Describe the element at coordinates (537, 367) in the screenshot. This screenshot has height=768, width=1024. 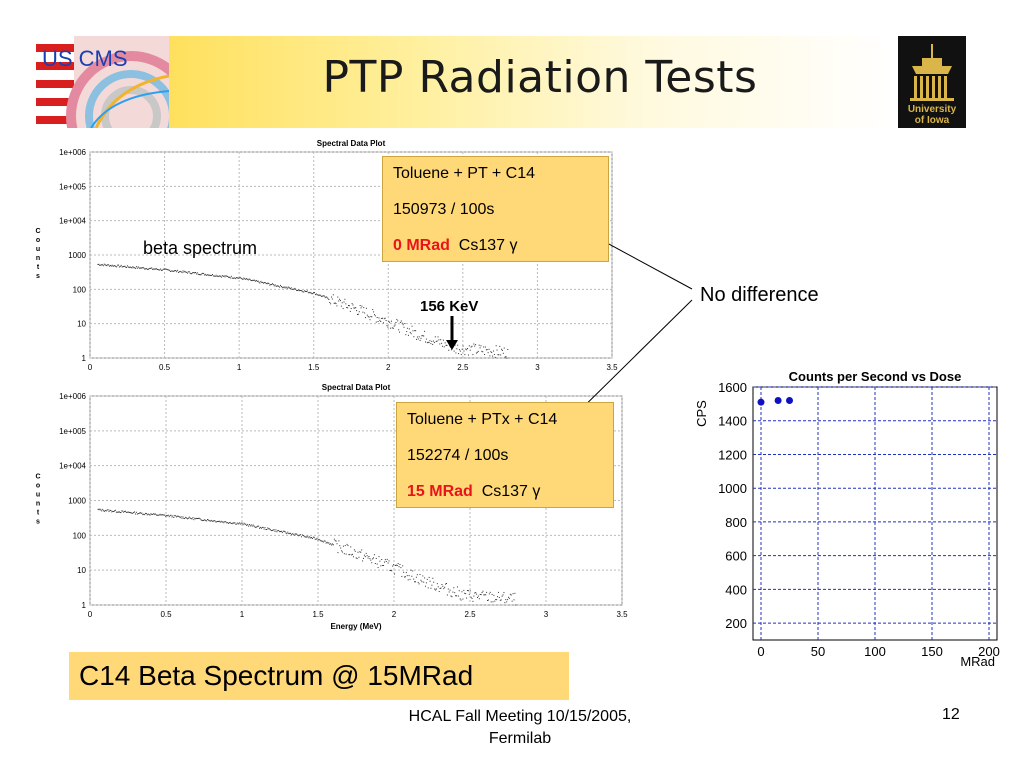
I see `x-tick-label: 3` at that location.